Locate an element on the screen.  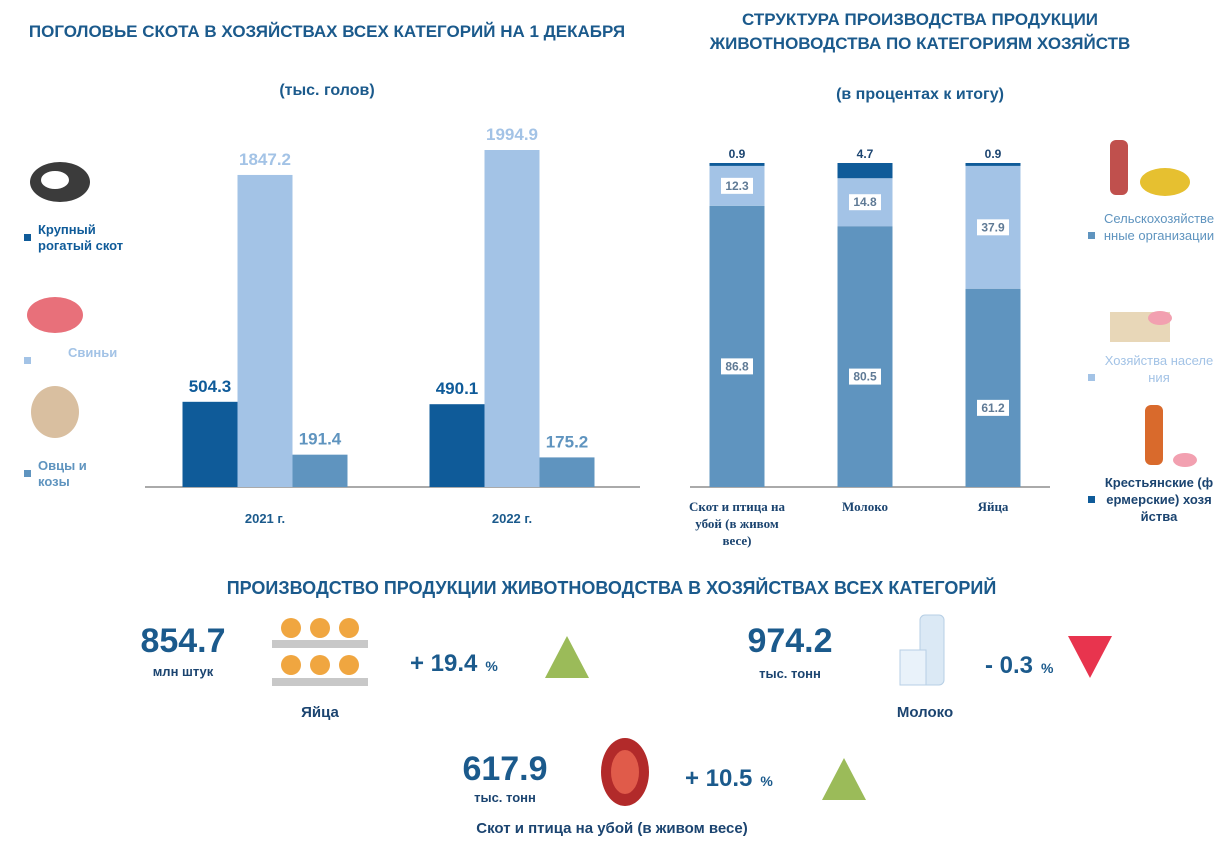
value-label: 37.9 is located at coordinates (993, 227).